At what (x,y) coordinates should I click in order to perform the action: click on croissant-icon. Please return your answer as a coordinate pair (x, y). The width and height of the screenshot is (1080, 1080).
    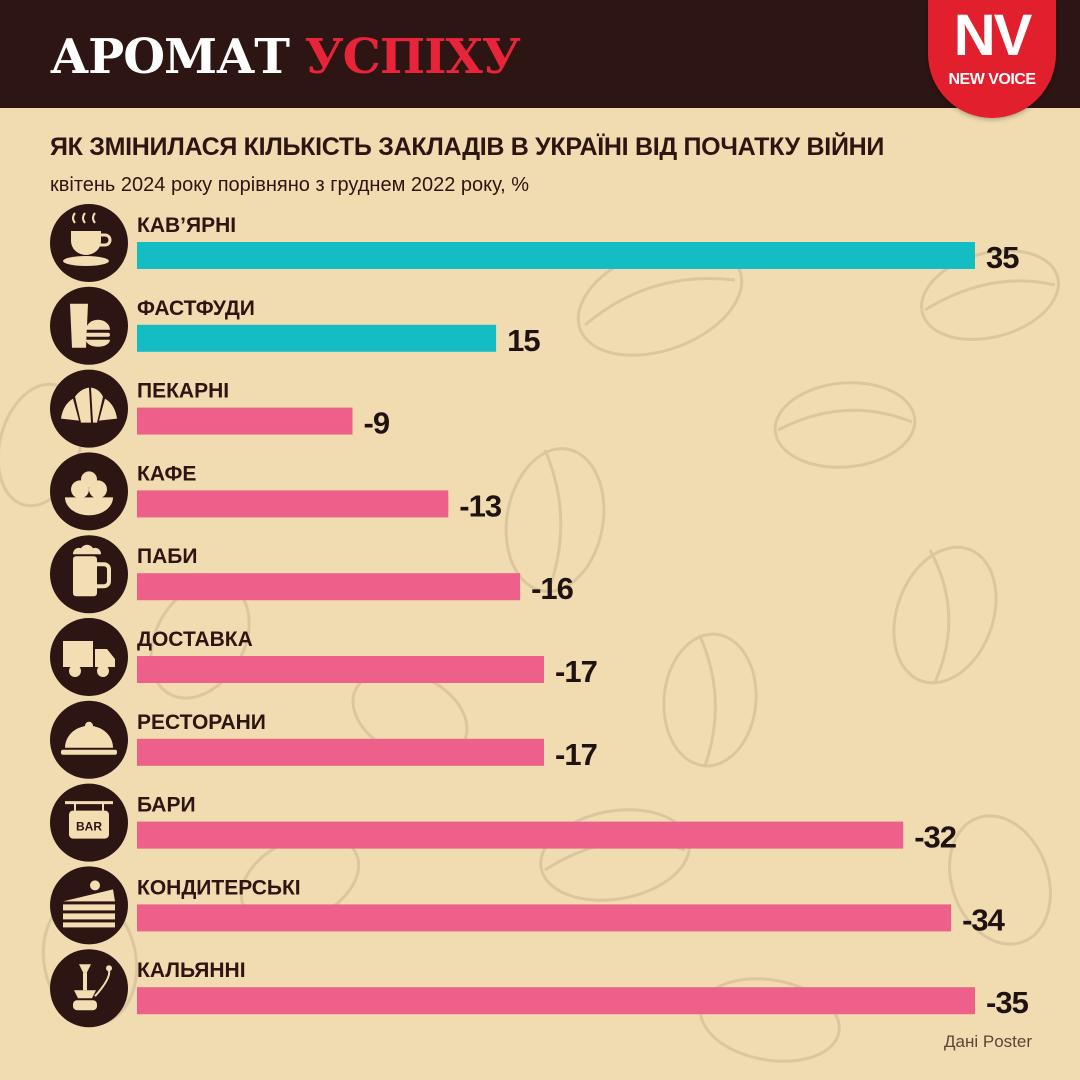
    Looking at the image, I should click on (89, 405).